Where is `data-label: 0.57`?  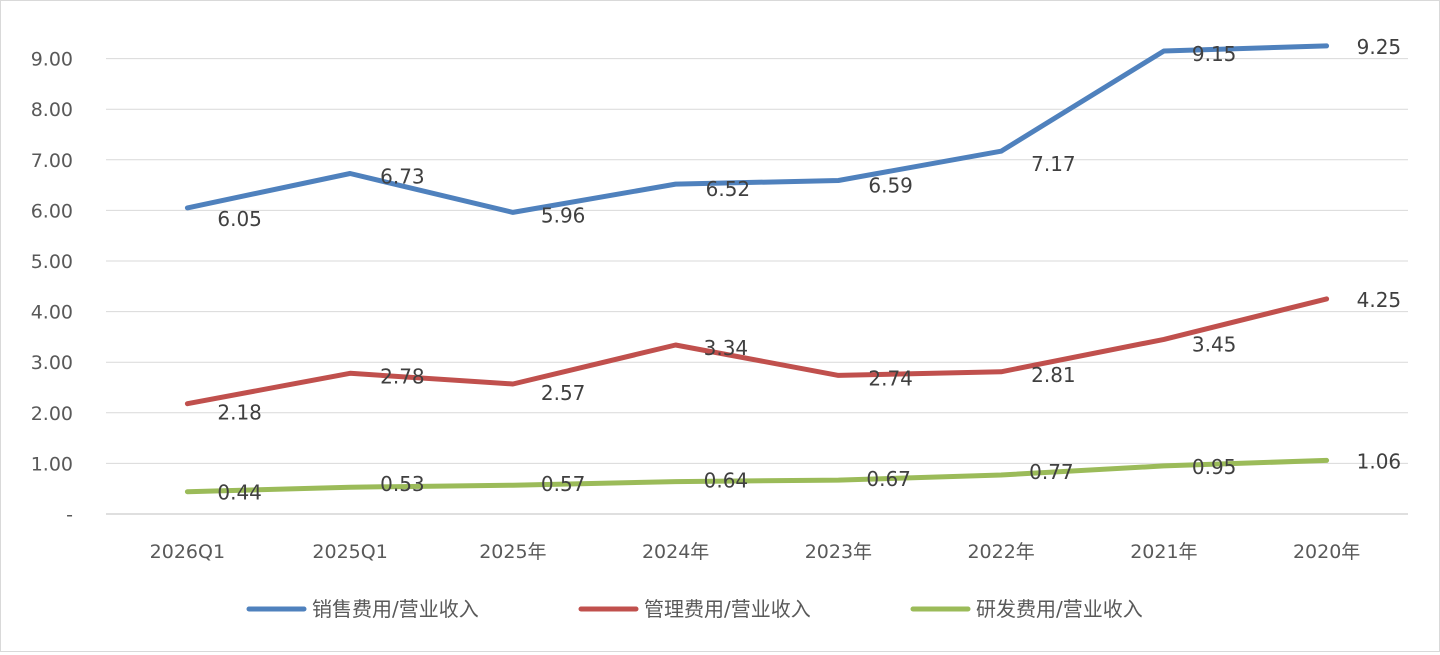
data-label: 0.57 is located at coordinates (563, 484).